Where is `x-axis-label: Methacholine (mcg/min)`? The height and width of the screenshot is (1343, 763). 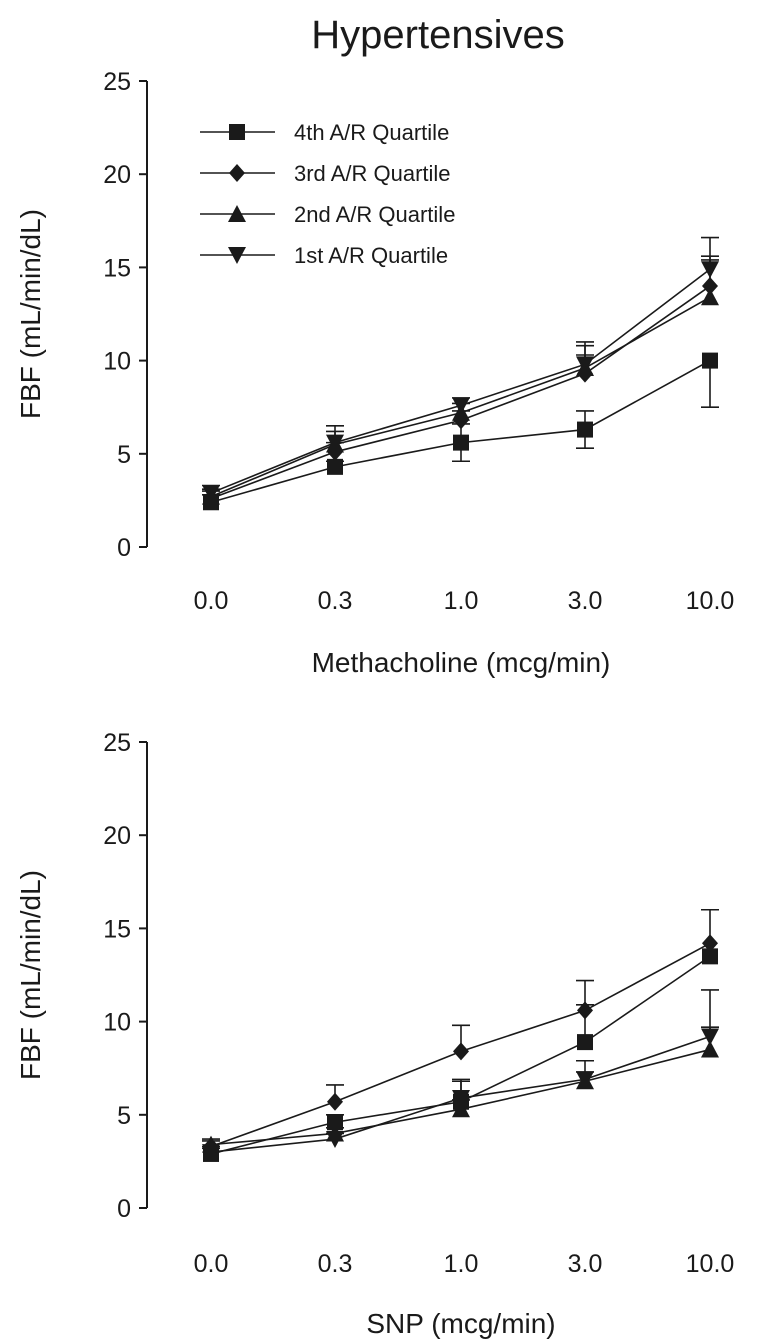 x-axis-label: Methacholine (mcg/min) is located at coordinates (461, 662).